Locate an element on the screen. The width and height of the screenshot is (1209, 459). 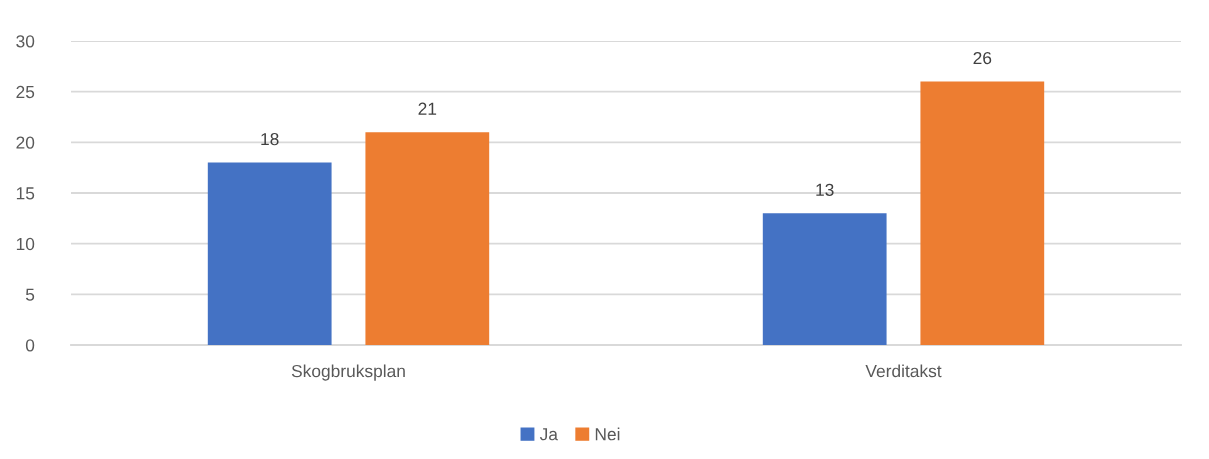
y-tick-label: 15 is located at coordinates (25, 193).